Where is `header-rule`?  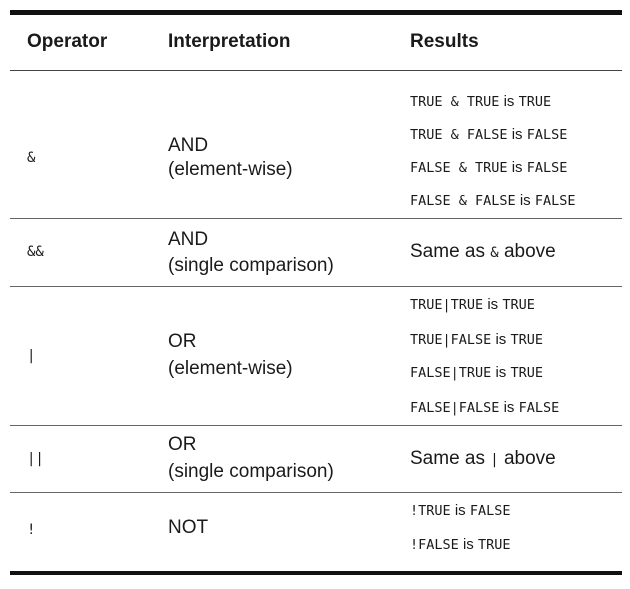
header-rule is located at coordinates (316, 70).